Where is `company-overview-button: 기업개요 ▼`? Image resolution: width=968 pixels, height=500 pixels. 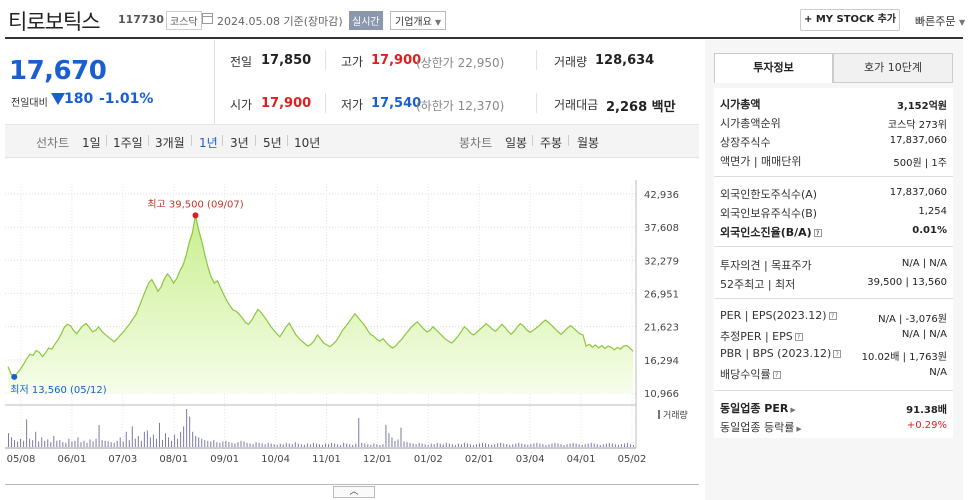 company-overview-button: 기업개요 ▼ is located at coordinates (418, 20).